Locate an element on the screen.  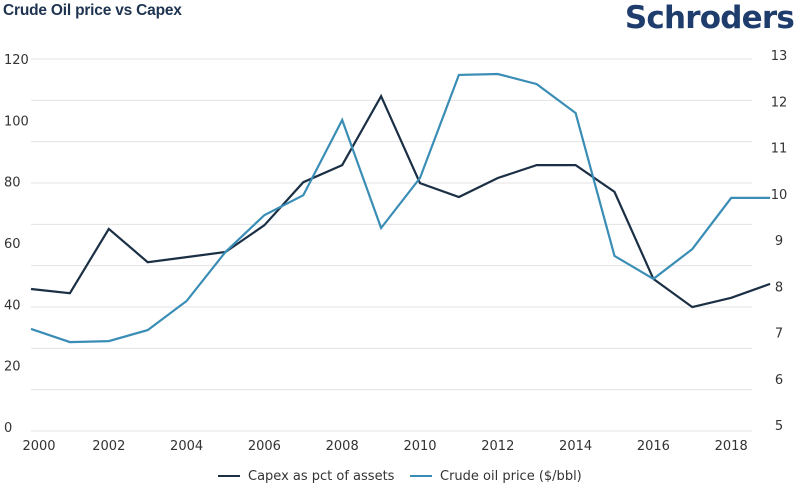
left-axis-tick-label: 60 is located at coordinates (12, 244).